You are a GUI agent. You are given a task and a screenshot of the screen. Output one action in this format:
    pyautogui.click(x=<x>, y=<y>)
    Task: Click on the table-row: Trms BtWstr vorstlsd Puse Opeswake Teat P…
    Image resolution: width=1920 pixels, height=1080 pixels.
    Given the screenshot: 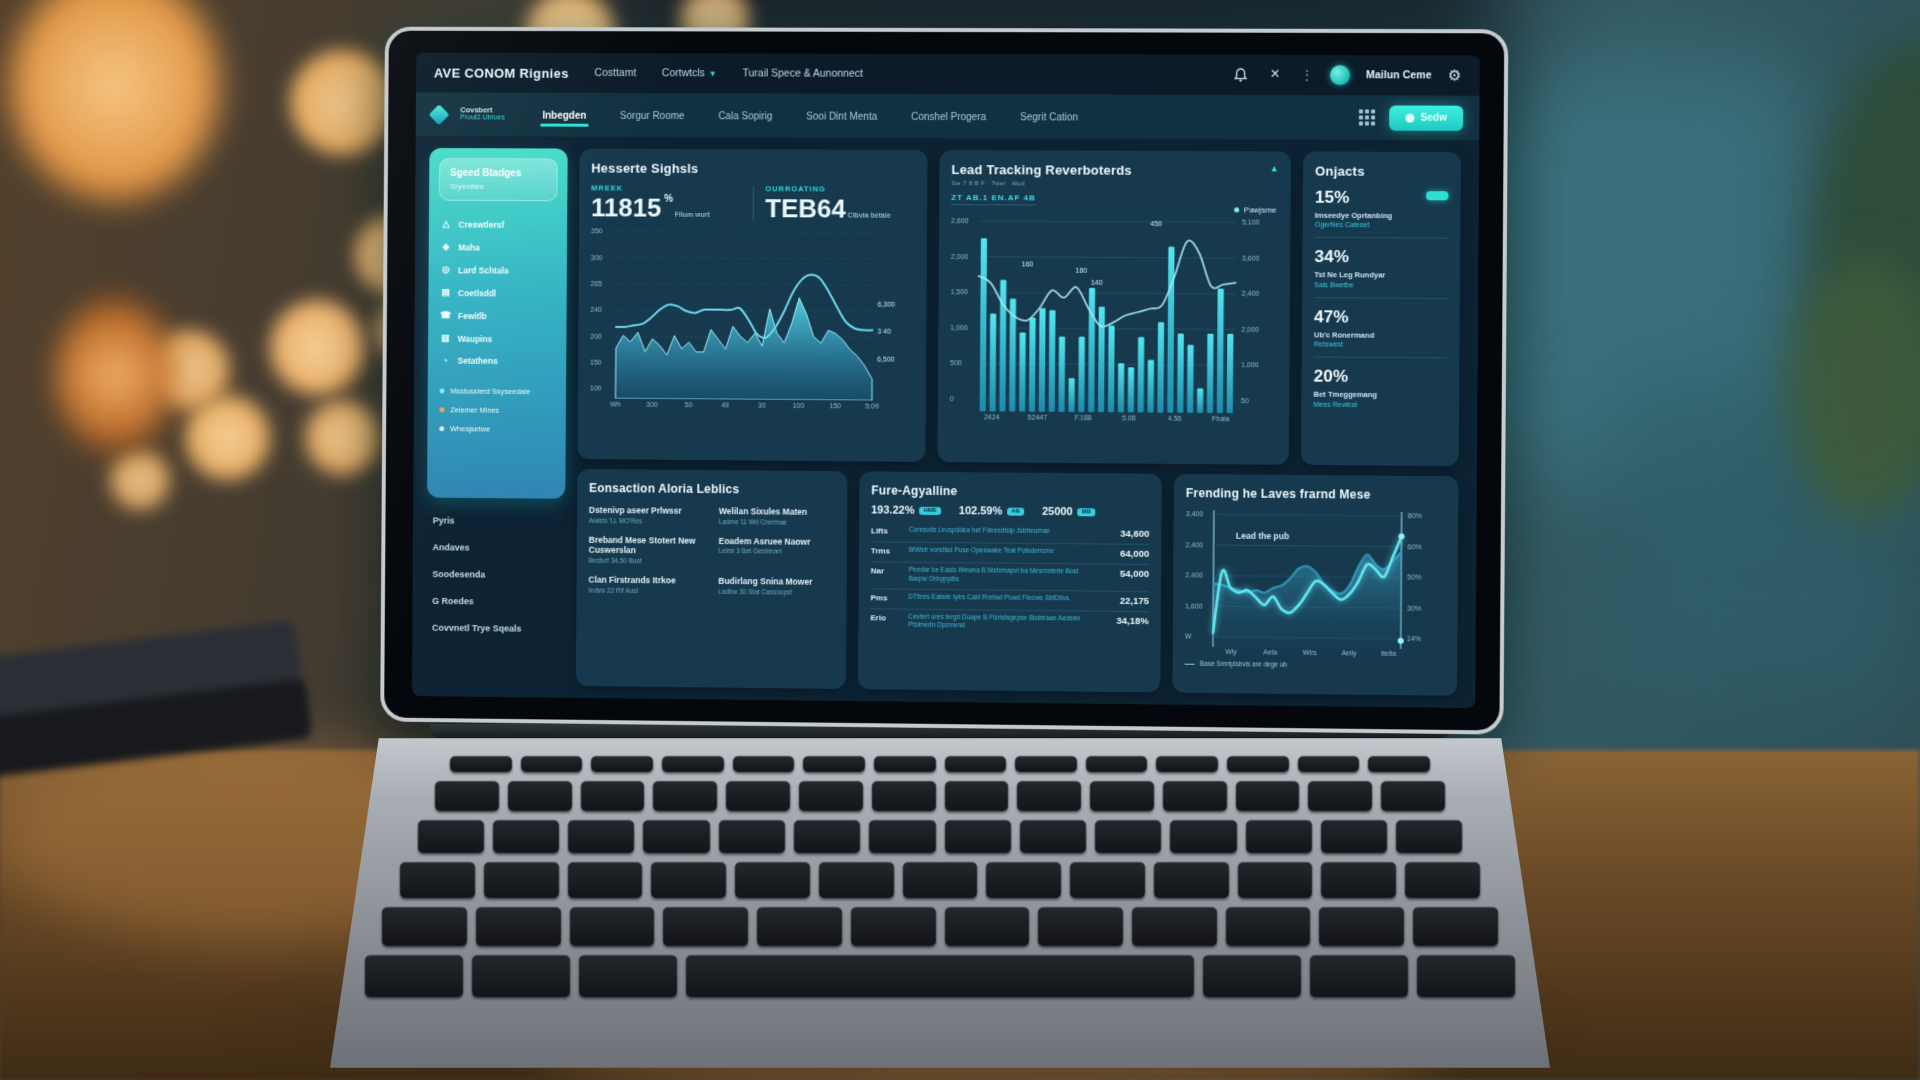 What is the action you would take?
    pyautogui.click(x=1010, y=552)
    